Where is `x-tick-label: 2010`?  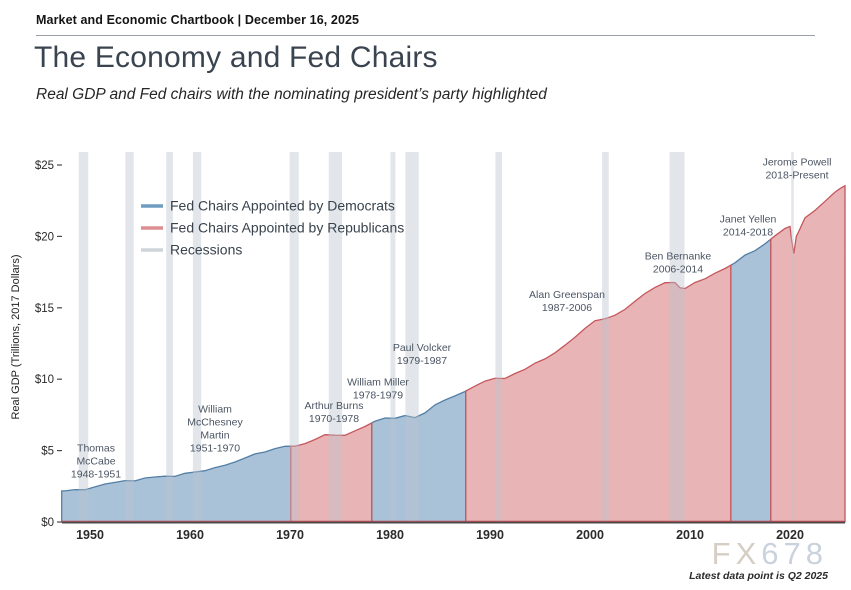 x-tick-label: 2010 is located at coordinates (690, 535).